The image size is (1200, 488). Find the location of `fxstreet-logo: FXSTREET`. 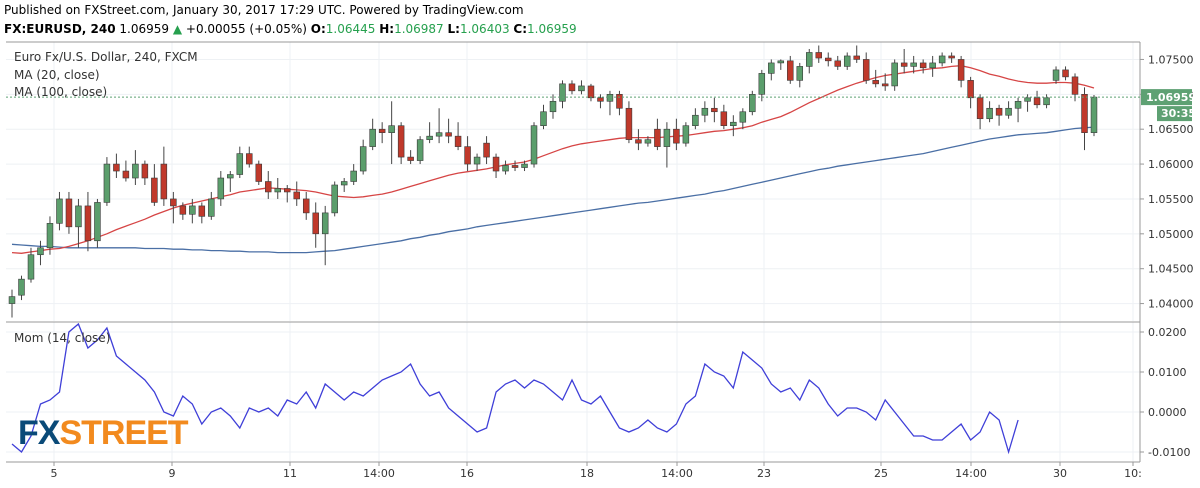

fxstreet-logo: FXSTREET is located at coordinates (103, 433).